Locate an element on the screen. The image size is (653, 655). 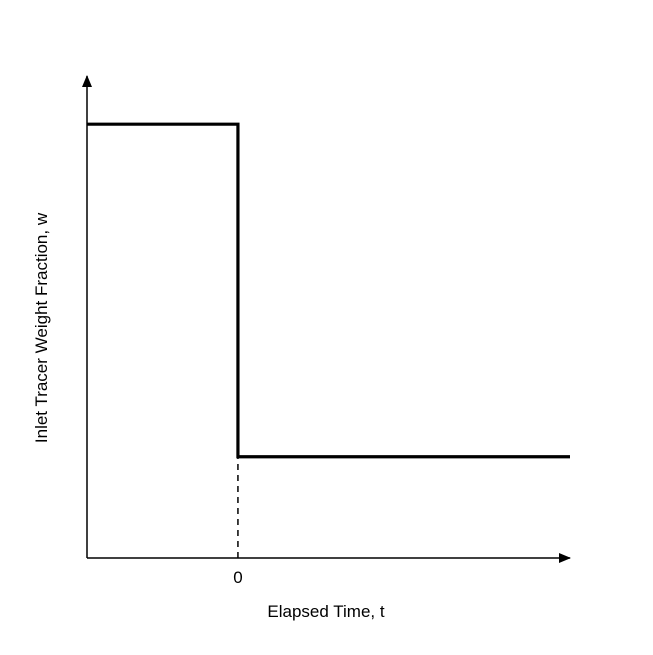
x-tick-label-0: 0 is located at coordinates (237, 577).